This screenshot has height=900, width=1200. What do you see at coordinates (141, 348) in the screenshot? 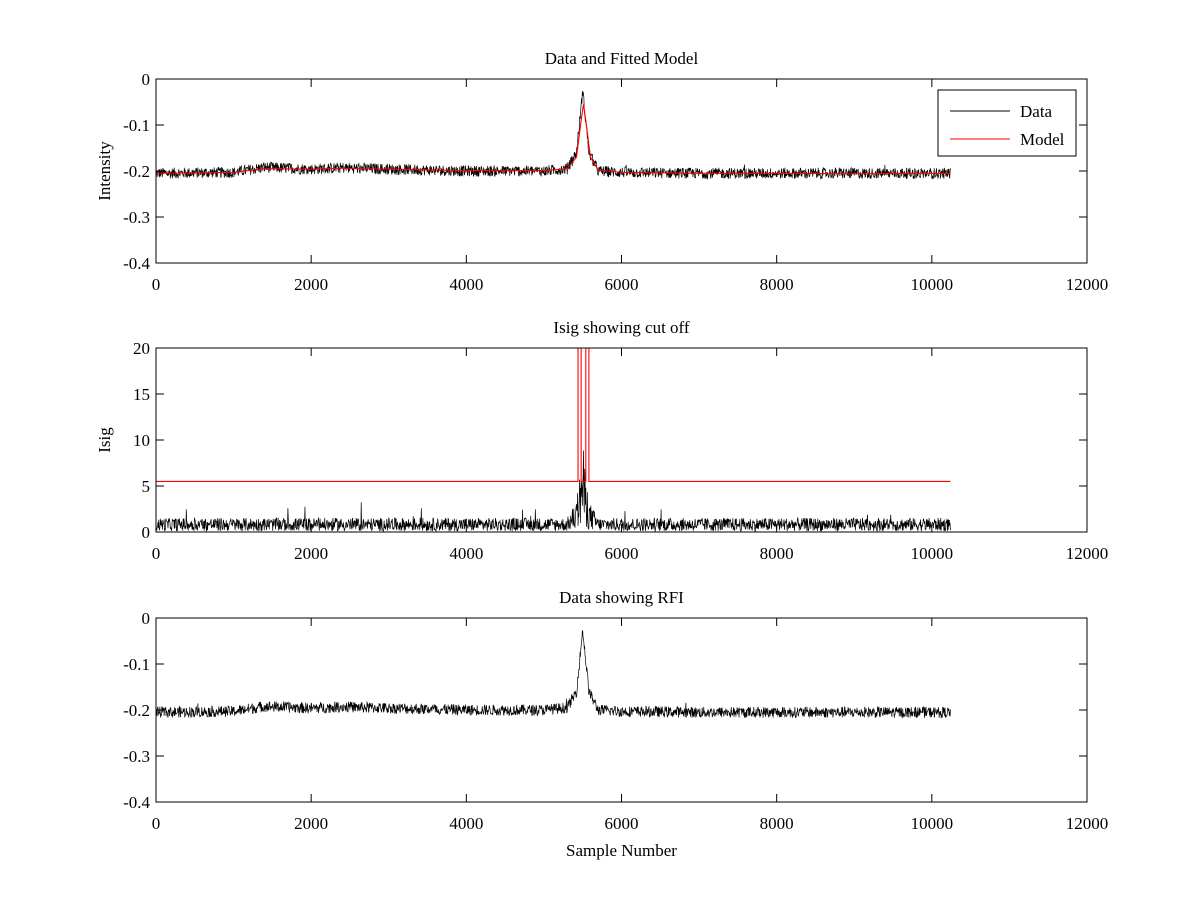
I see `y-tick-label: 20` at bounding box center [141, 348].